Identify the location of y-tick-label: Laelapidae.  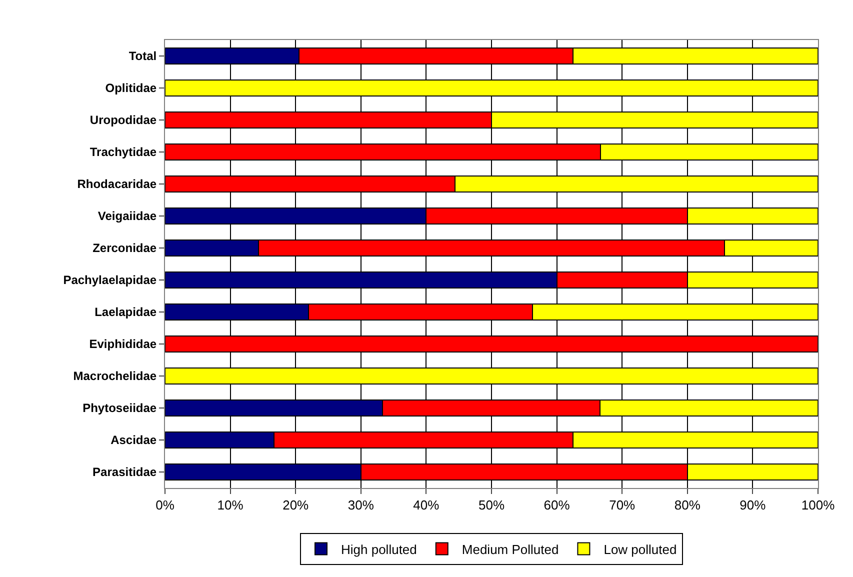
(125, 312).